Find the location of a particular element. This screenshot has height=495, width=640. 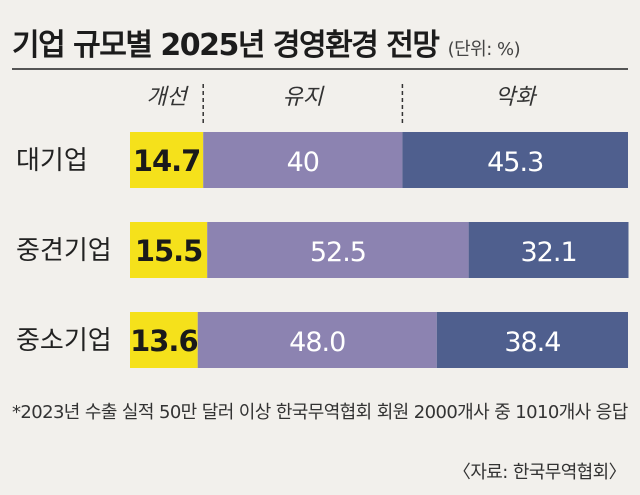

data-label-2-2: 52.5 is located at coordinates (338, 252).